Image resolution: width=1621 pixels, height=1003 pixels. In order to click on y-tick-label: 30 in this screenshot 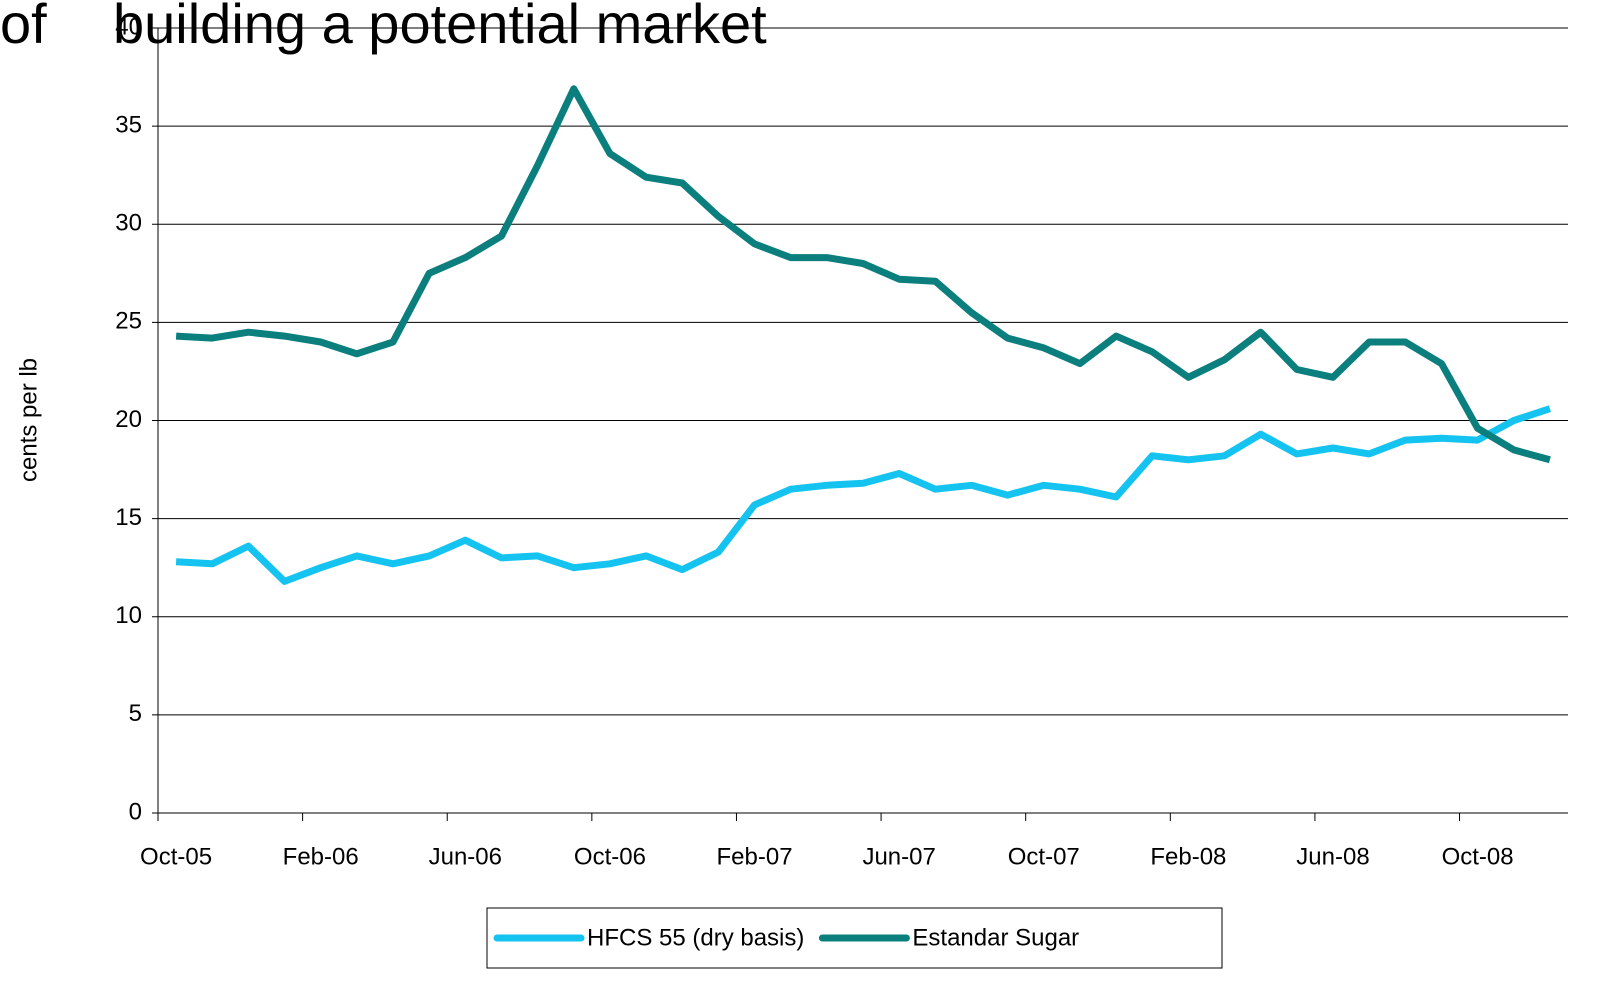, I will do `click(128, 223)`.